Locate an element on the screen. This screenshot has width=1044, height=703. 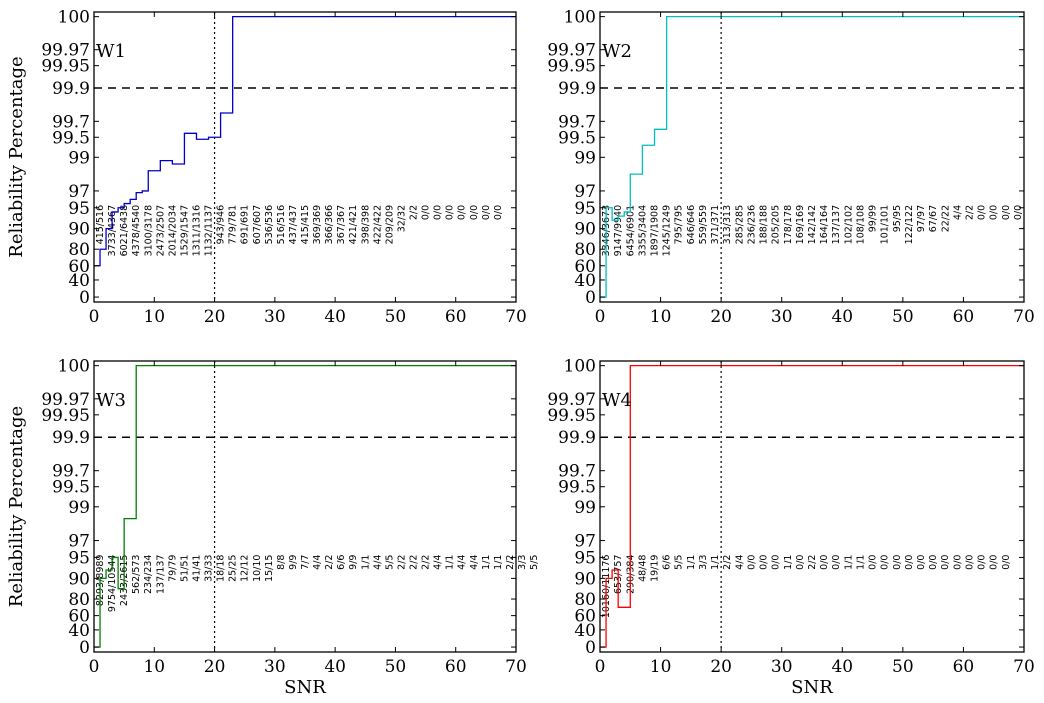
count-label: 33/33 is located at coordinates (209, 568).